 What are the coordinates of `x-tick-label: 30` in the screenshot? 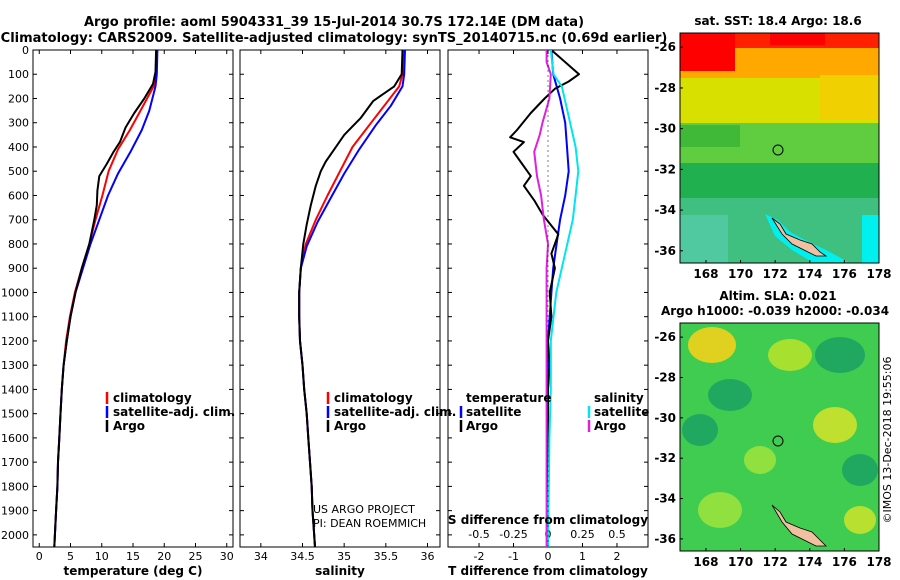 It's located at (227, 556).